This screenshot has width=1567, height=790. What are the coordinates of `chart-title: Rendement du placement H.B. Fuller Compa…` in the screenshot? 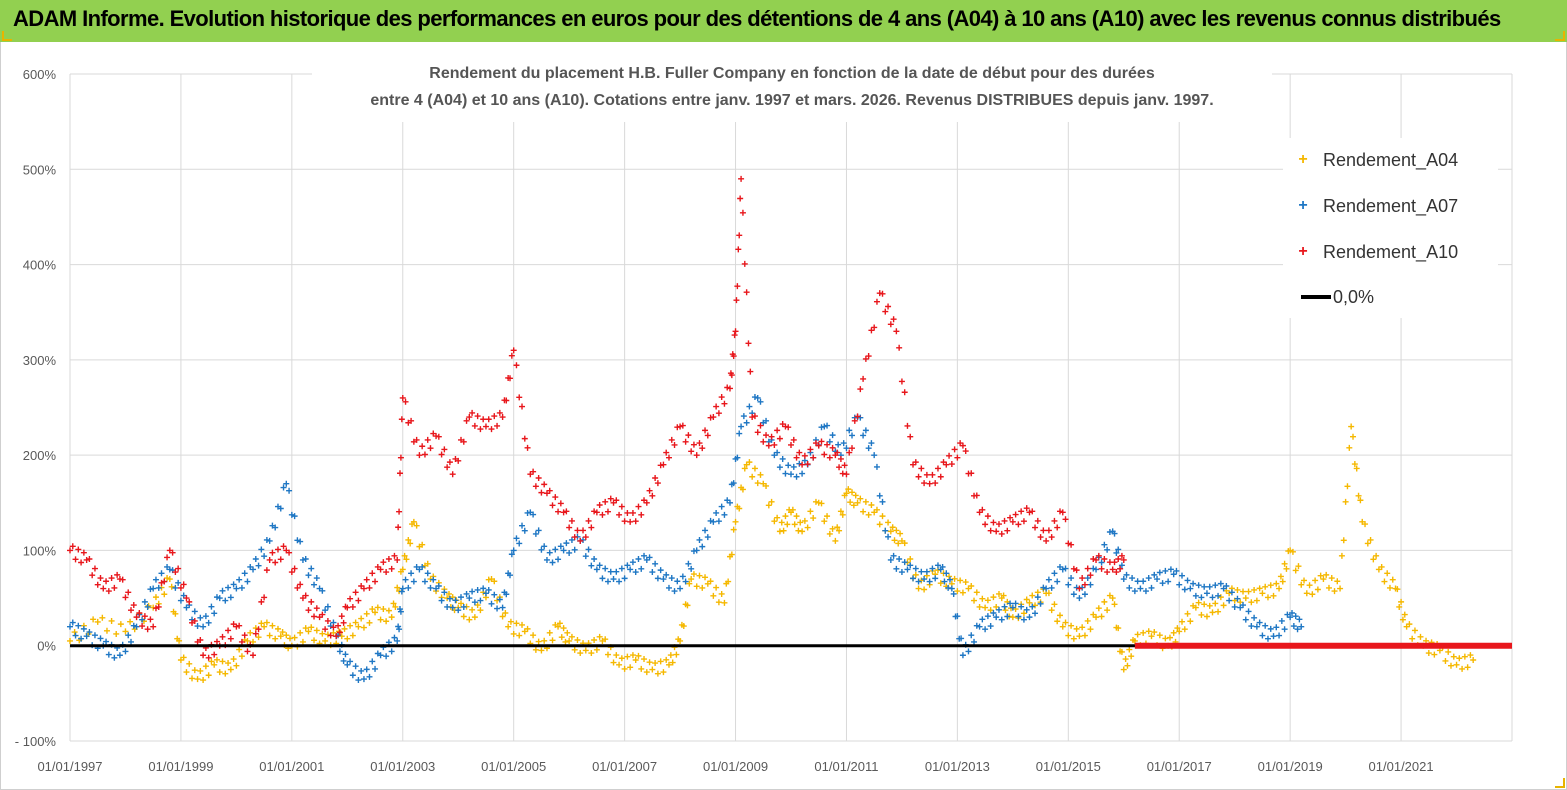 It's located at (792, 91).